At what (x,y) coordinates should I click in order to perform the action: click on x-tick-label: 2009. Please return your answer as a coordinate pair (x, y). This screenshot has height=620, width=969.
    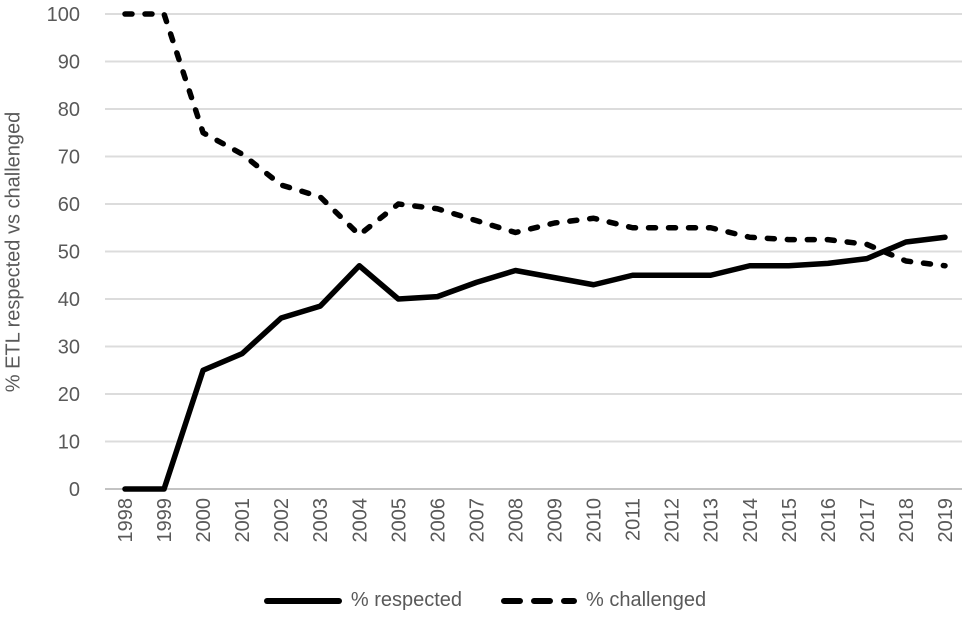
    Looking at the image, I should click on (556, 520).